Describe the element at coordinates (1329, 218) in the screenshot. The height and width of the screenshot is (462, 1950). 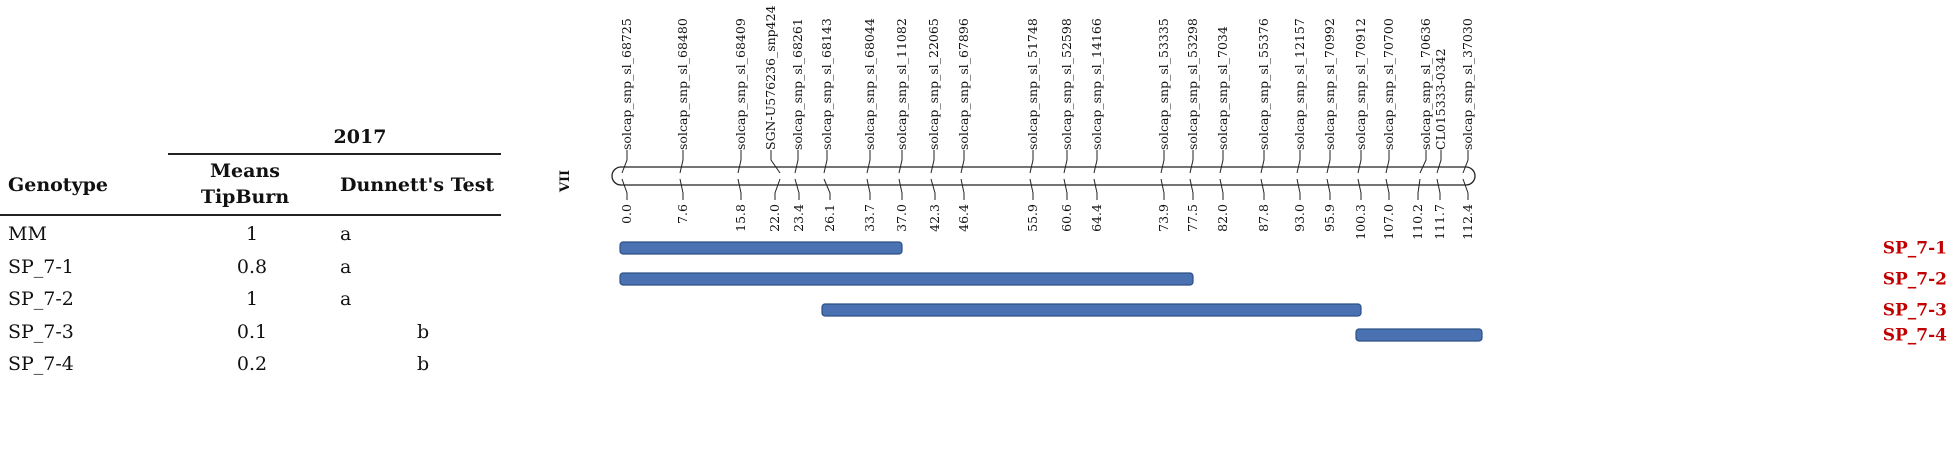
I see `marker-position: 95.9` at that location.